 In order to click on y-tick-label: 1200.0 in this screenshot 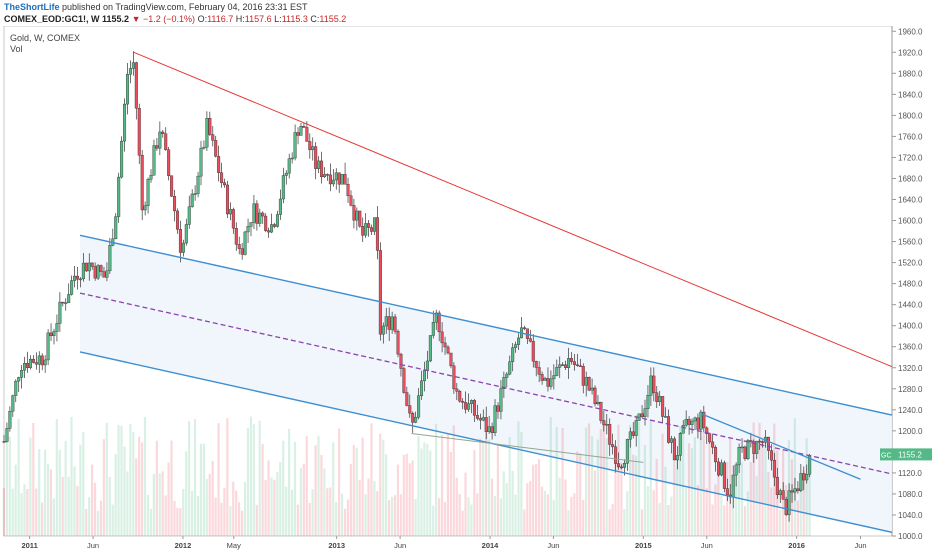, I will do `click(910, 431)`.